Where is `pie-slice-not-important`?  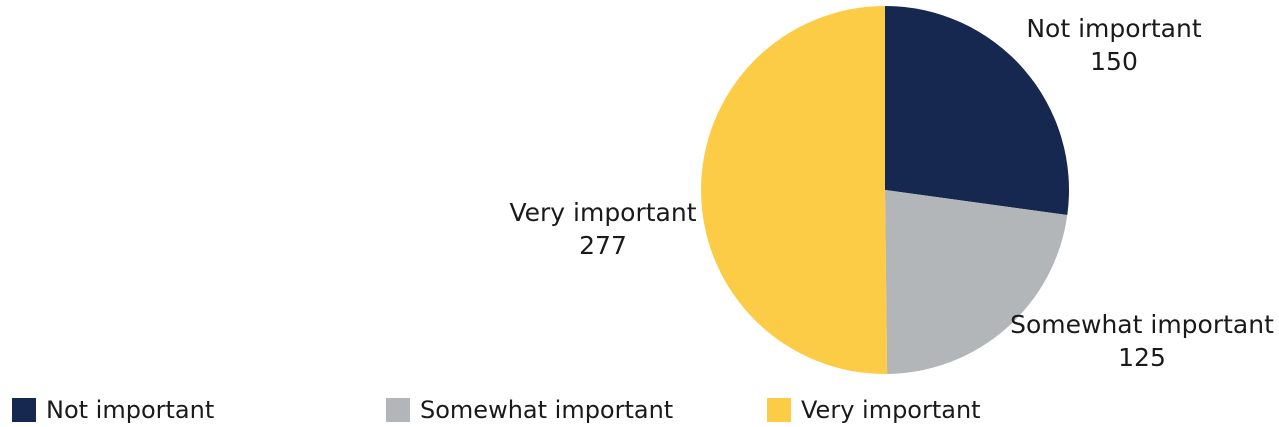
pie-slice-not-important is located at coordinates (977, 111).